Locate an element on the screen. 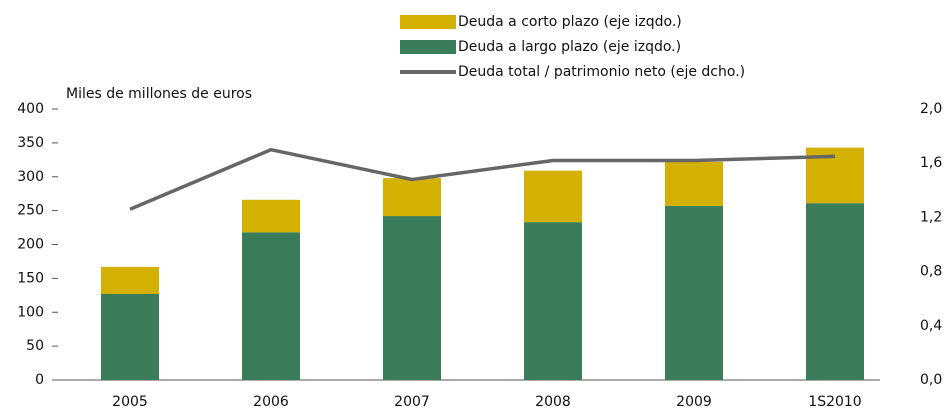 Image resolution: width=948 pixels, height=412 pixels. y-tick-label: 300 is located at coordinates (30, 177).